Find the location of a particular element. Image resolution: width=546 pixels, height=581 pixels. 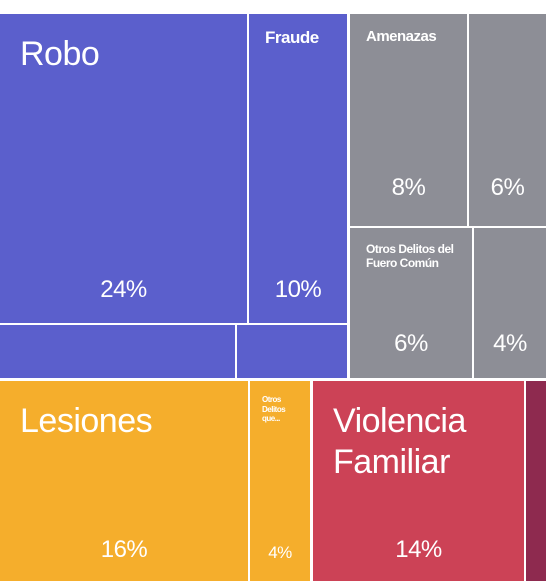

tile: Violencia Familiar 14% is located at coordinates (418, 481).